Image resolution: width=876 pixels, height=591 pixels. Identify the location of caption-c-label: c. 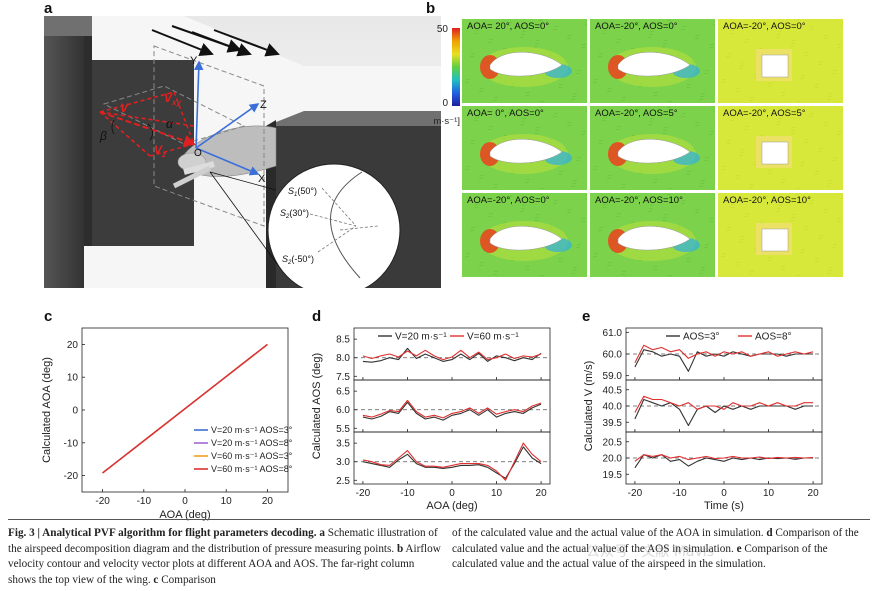
(156, 579).